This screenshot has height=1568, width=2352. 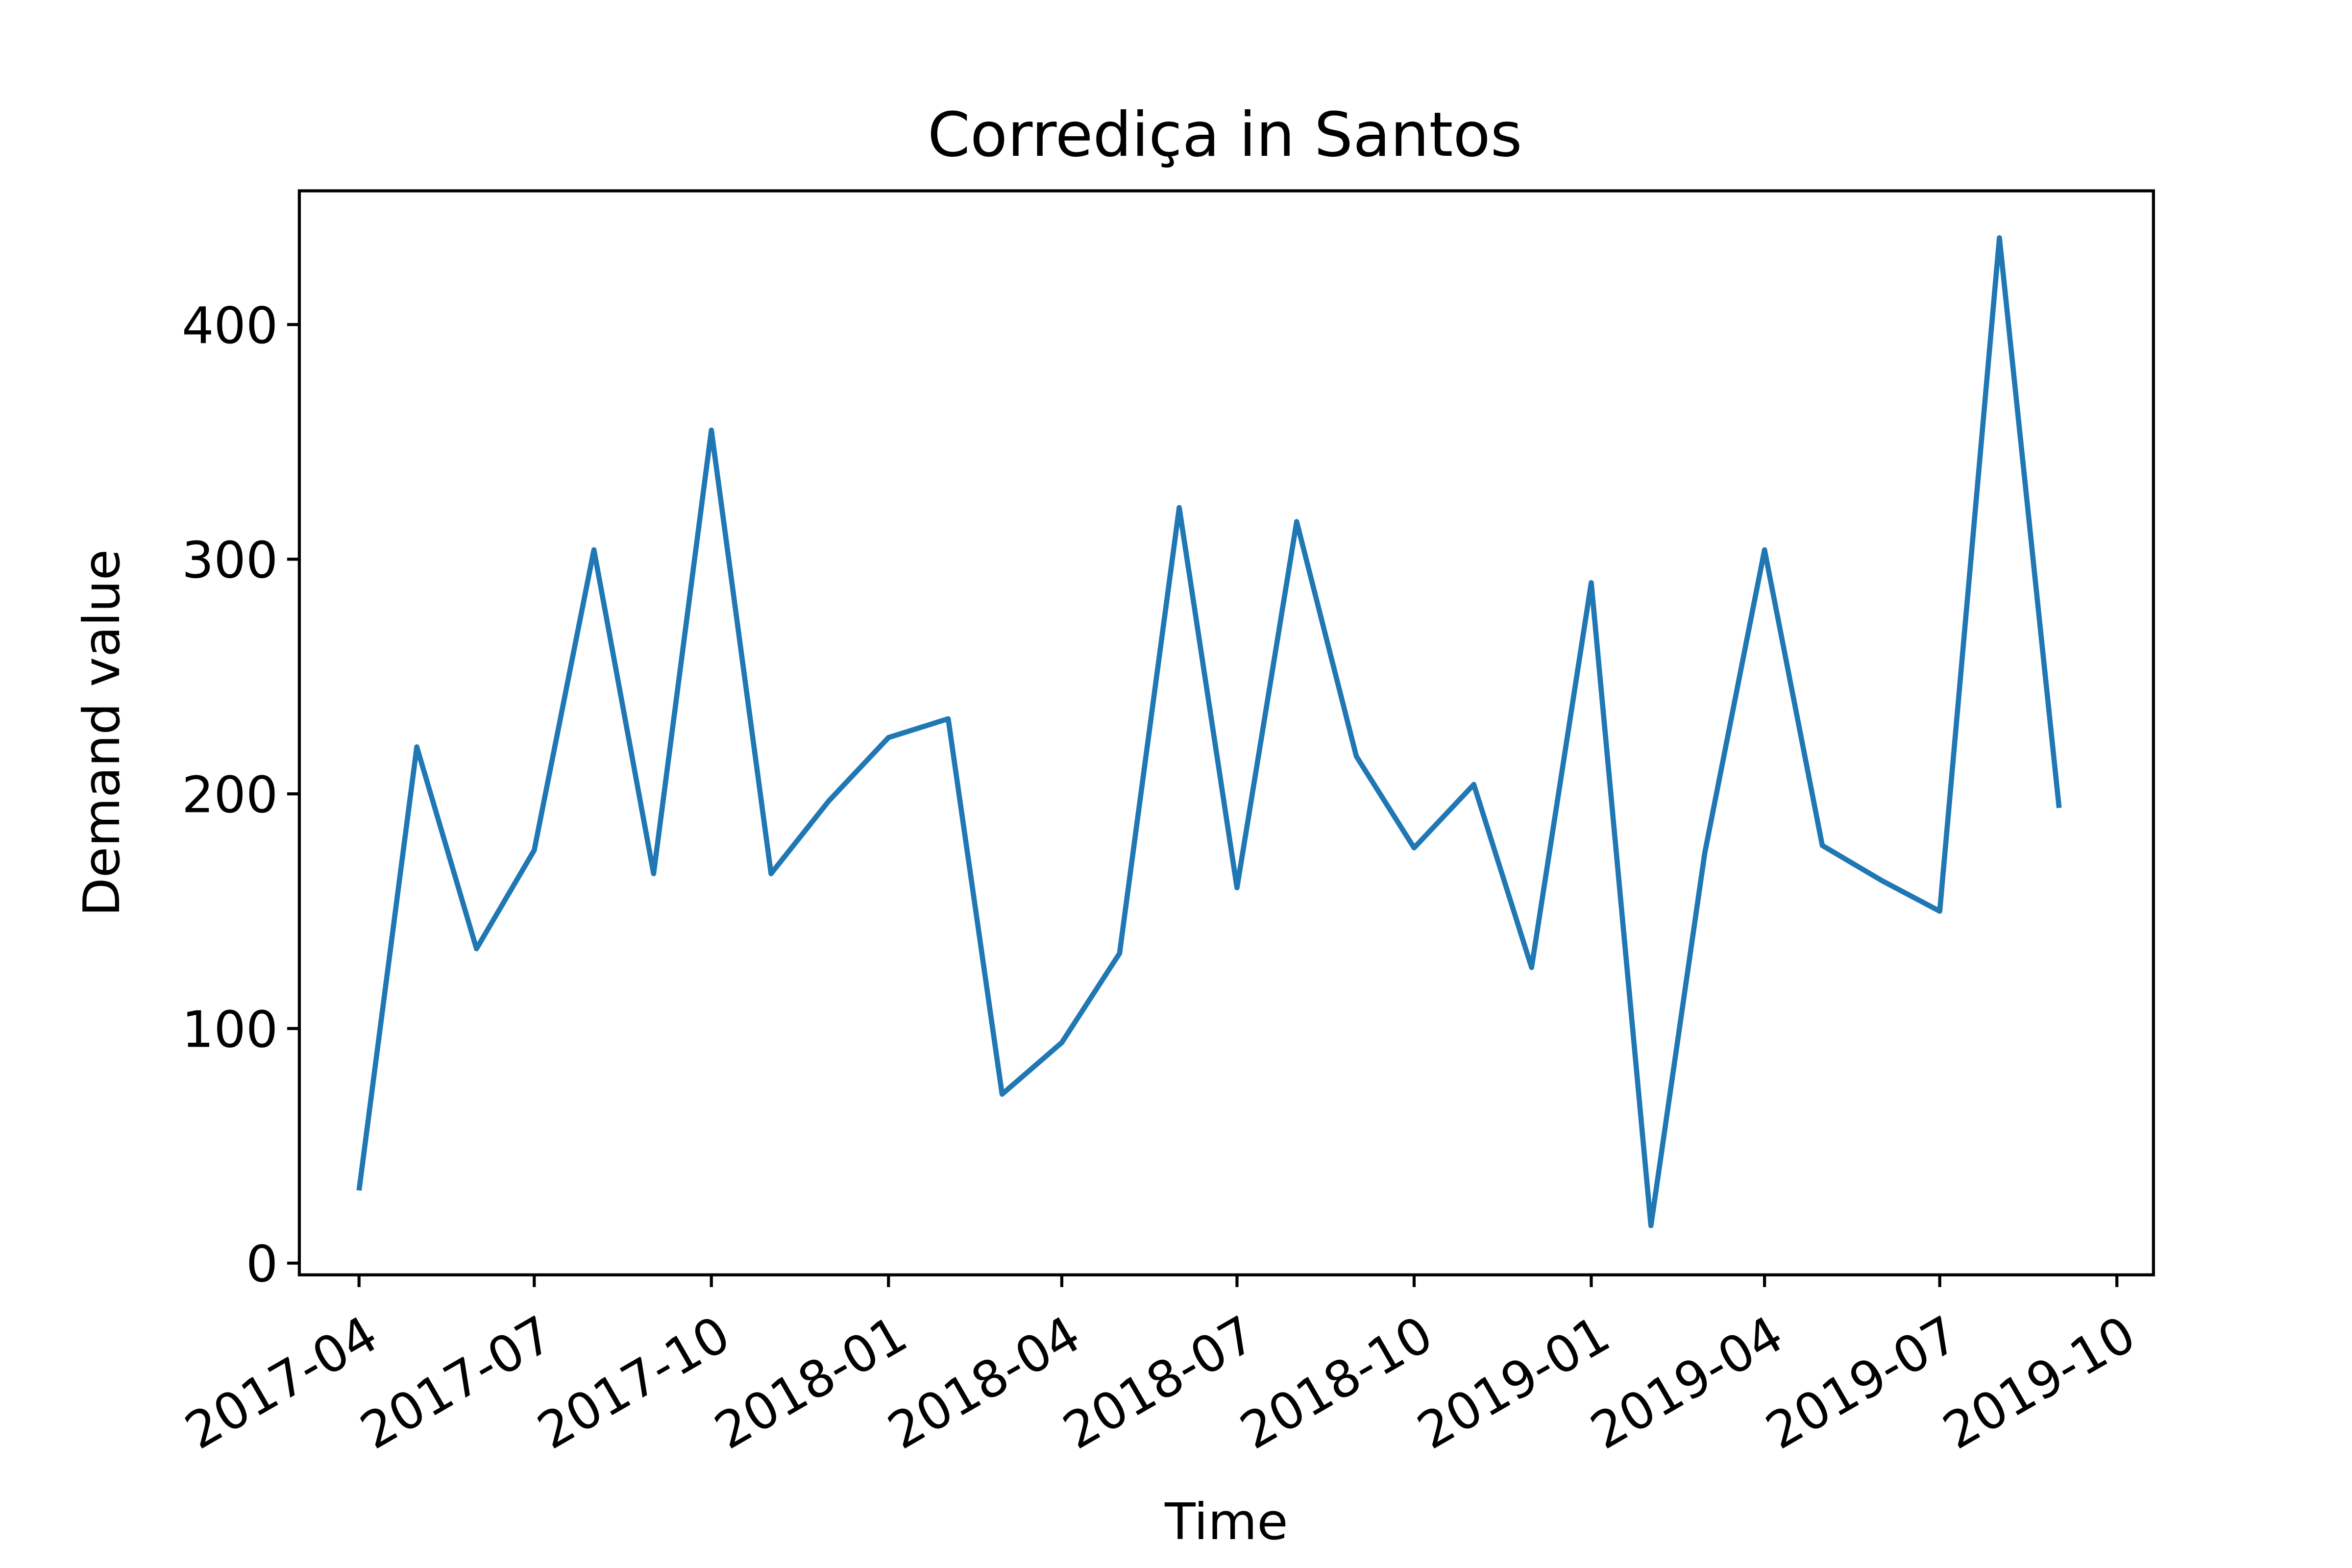 What do you see at coordinates (230, 561) in the screenshot?
I see `y-tick-label: 300` at bounding box center [230, 561].